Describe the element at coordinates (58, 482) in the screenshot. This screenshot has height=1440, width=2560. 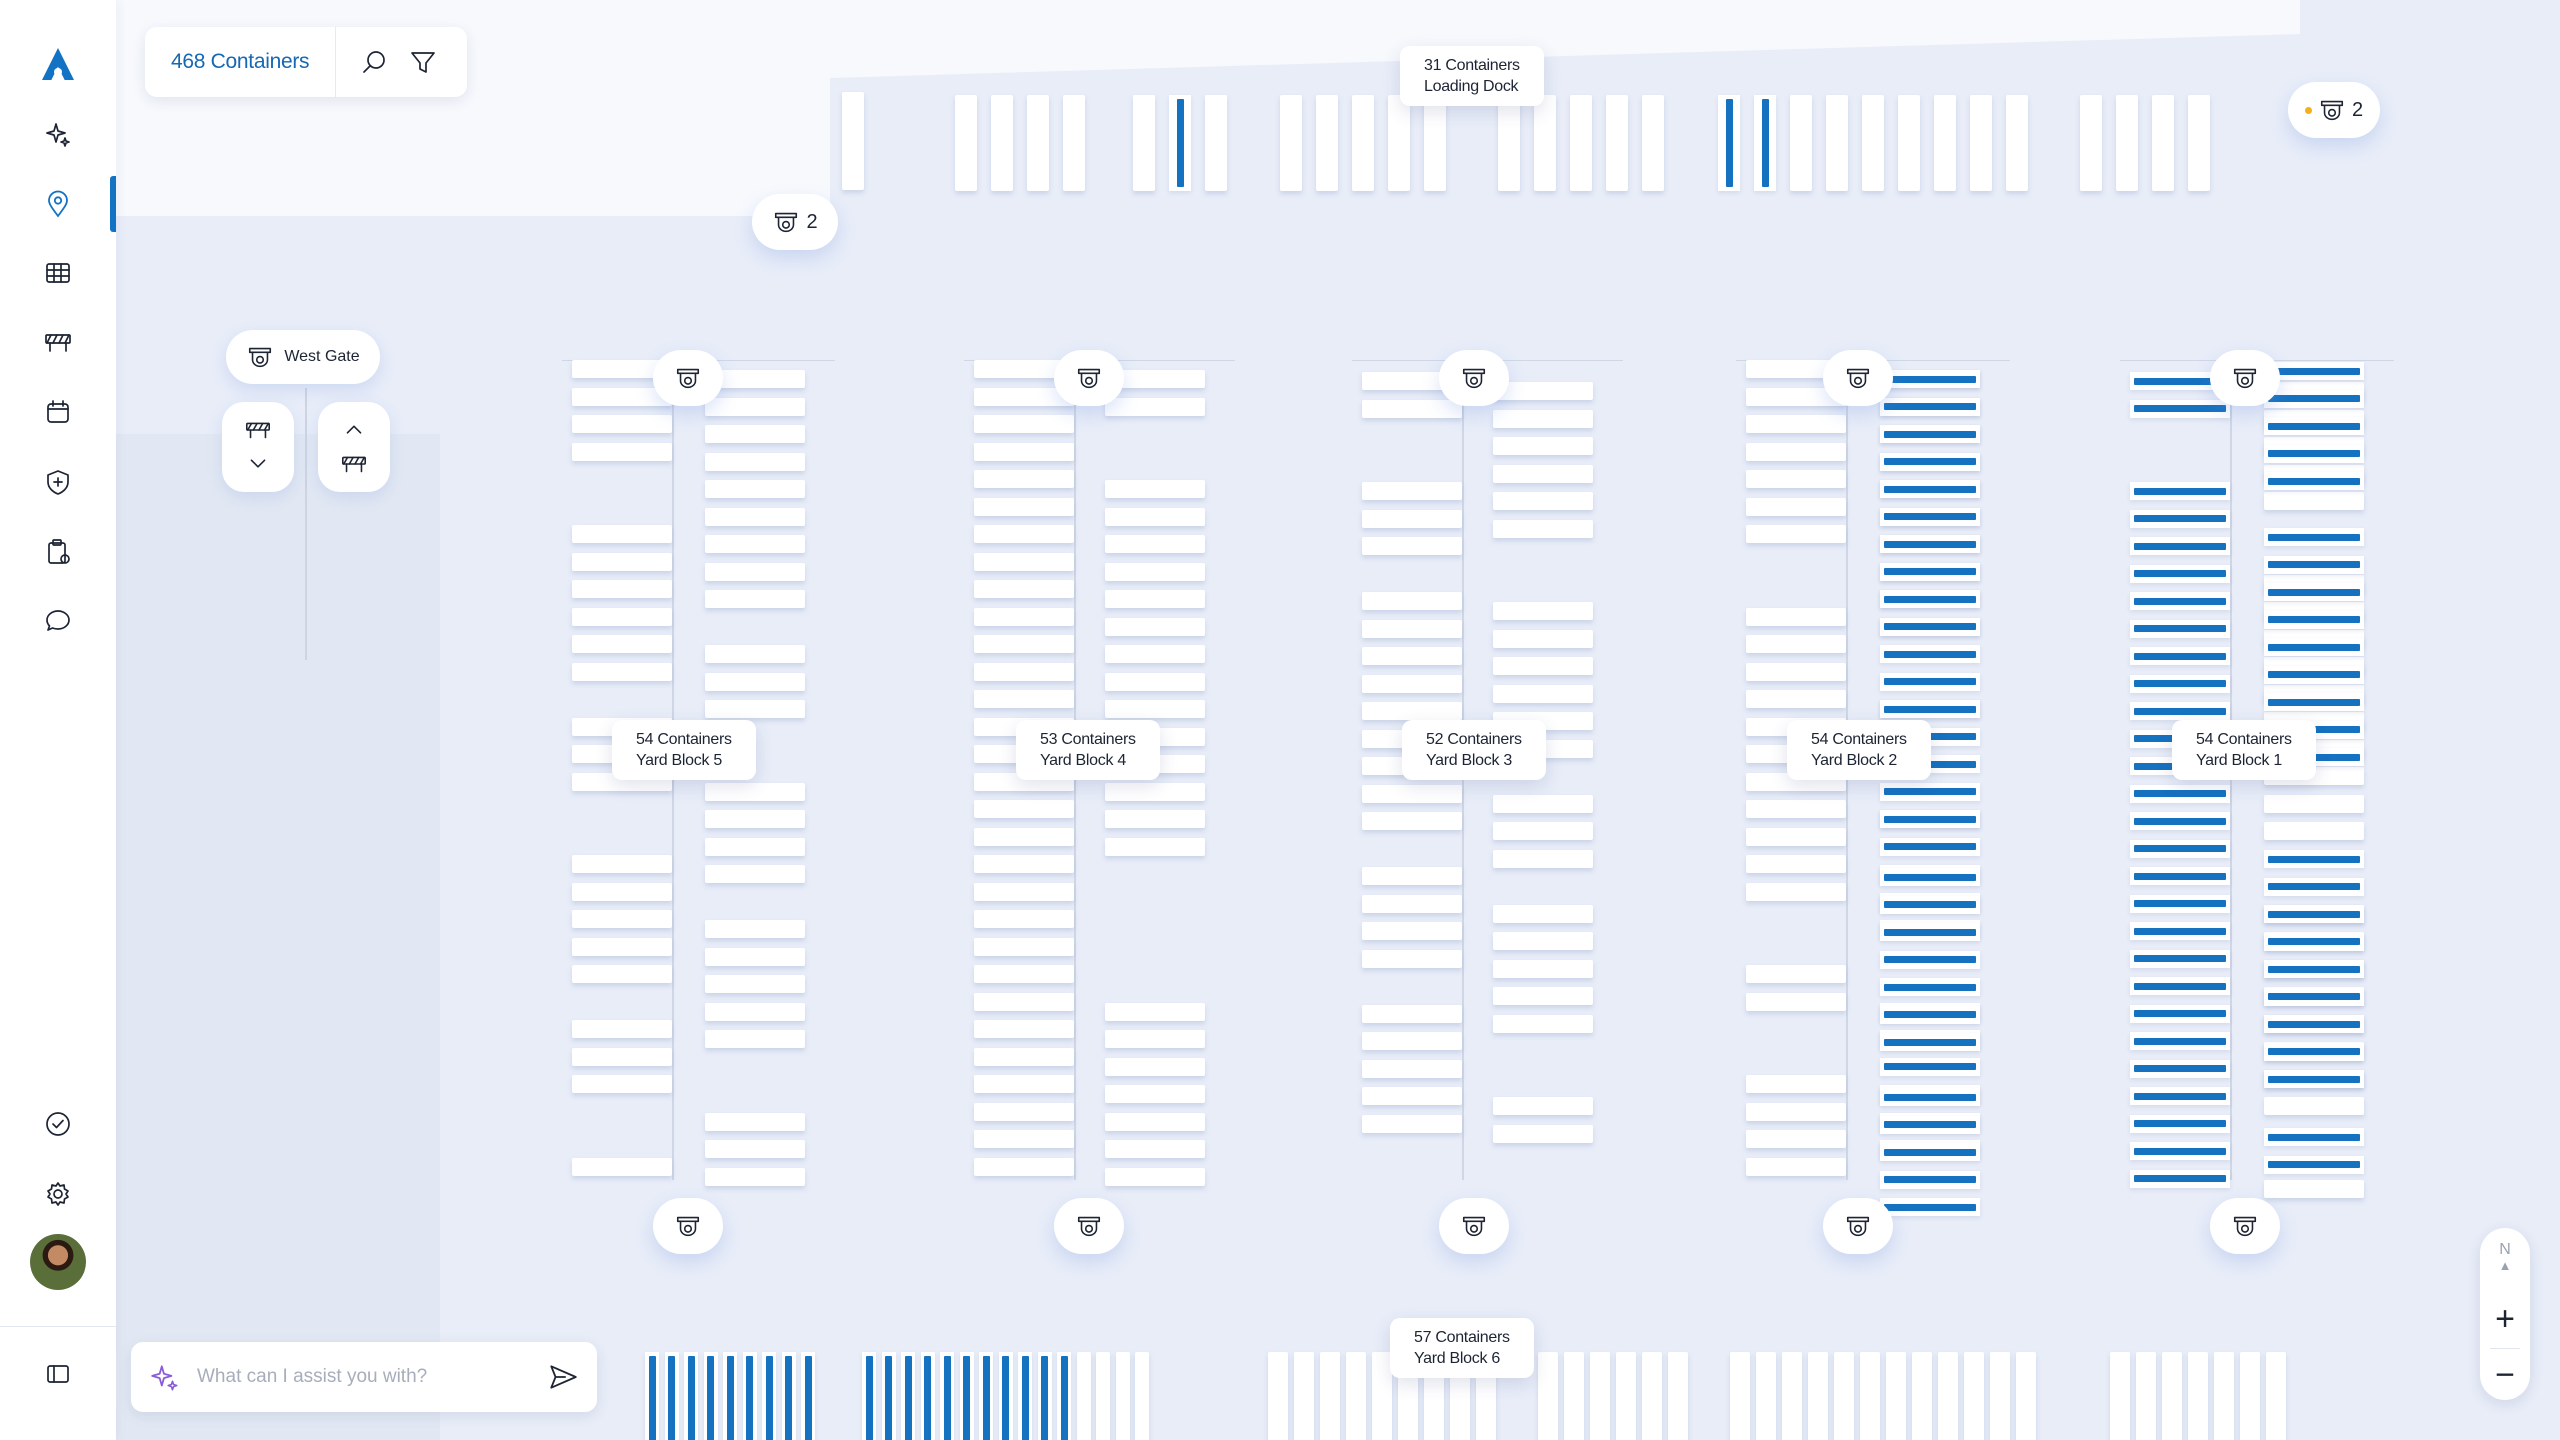
I see `shield-plus-icon` at that location.